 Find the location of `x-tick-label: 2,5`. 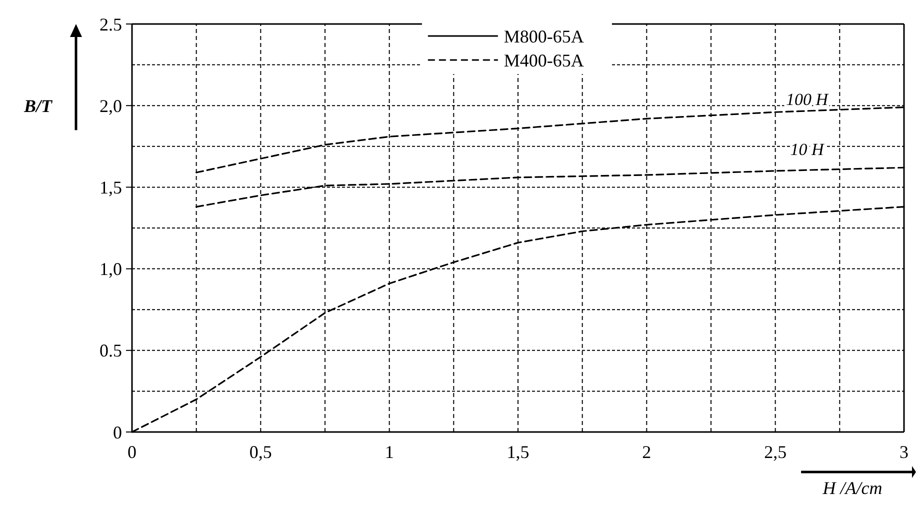

x-tick-label: 2,5 is located at coordinates (775, 452).